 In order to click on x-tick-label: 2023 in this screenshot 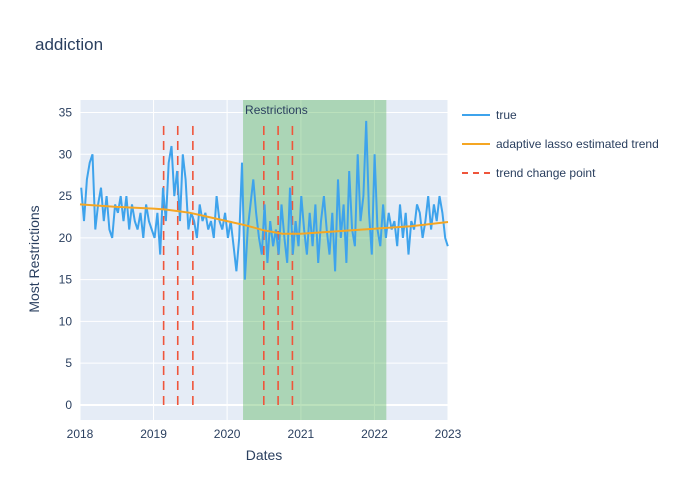, I will do `click(448, 434)`.